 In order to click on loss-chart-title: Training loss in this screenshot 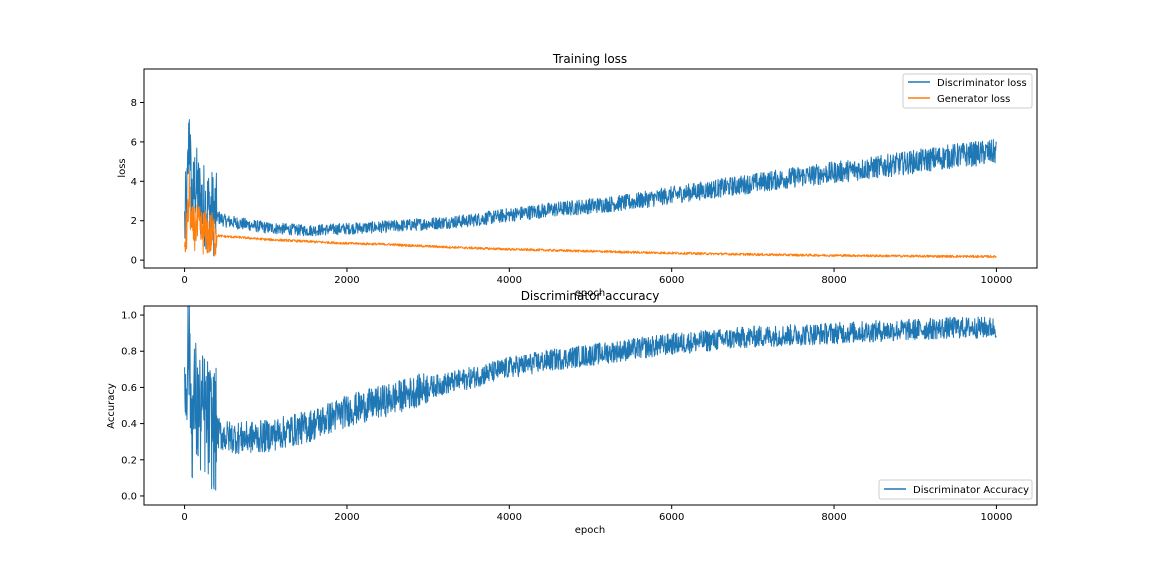, I will do `click(589, 59)`.